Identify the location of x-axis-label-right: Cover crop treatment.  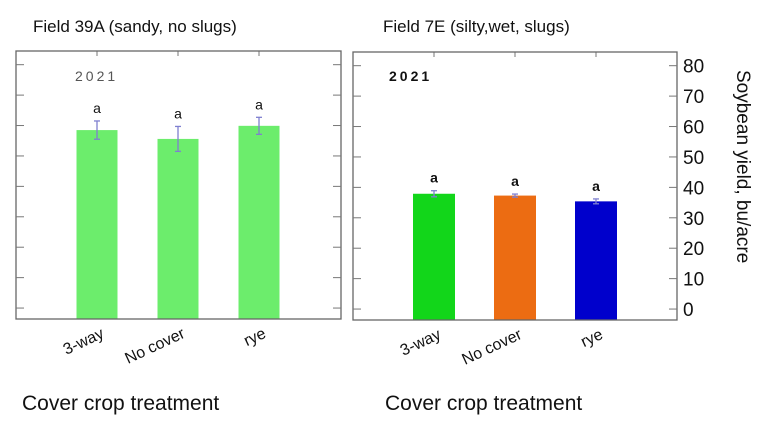
(483, 403).